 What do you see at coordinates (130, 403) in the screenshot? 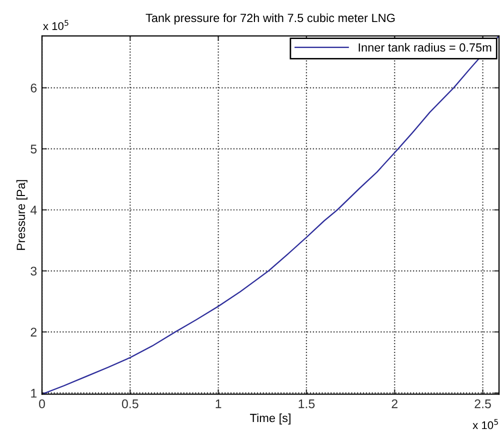
I see `x-tick-label: 0.5` at bounding box center [130, 403].